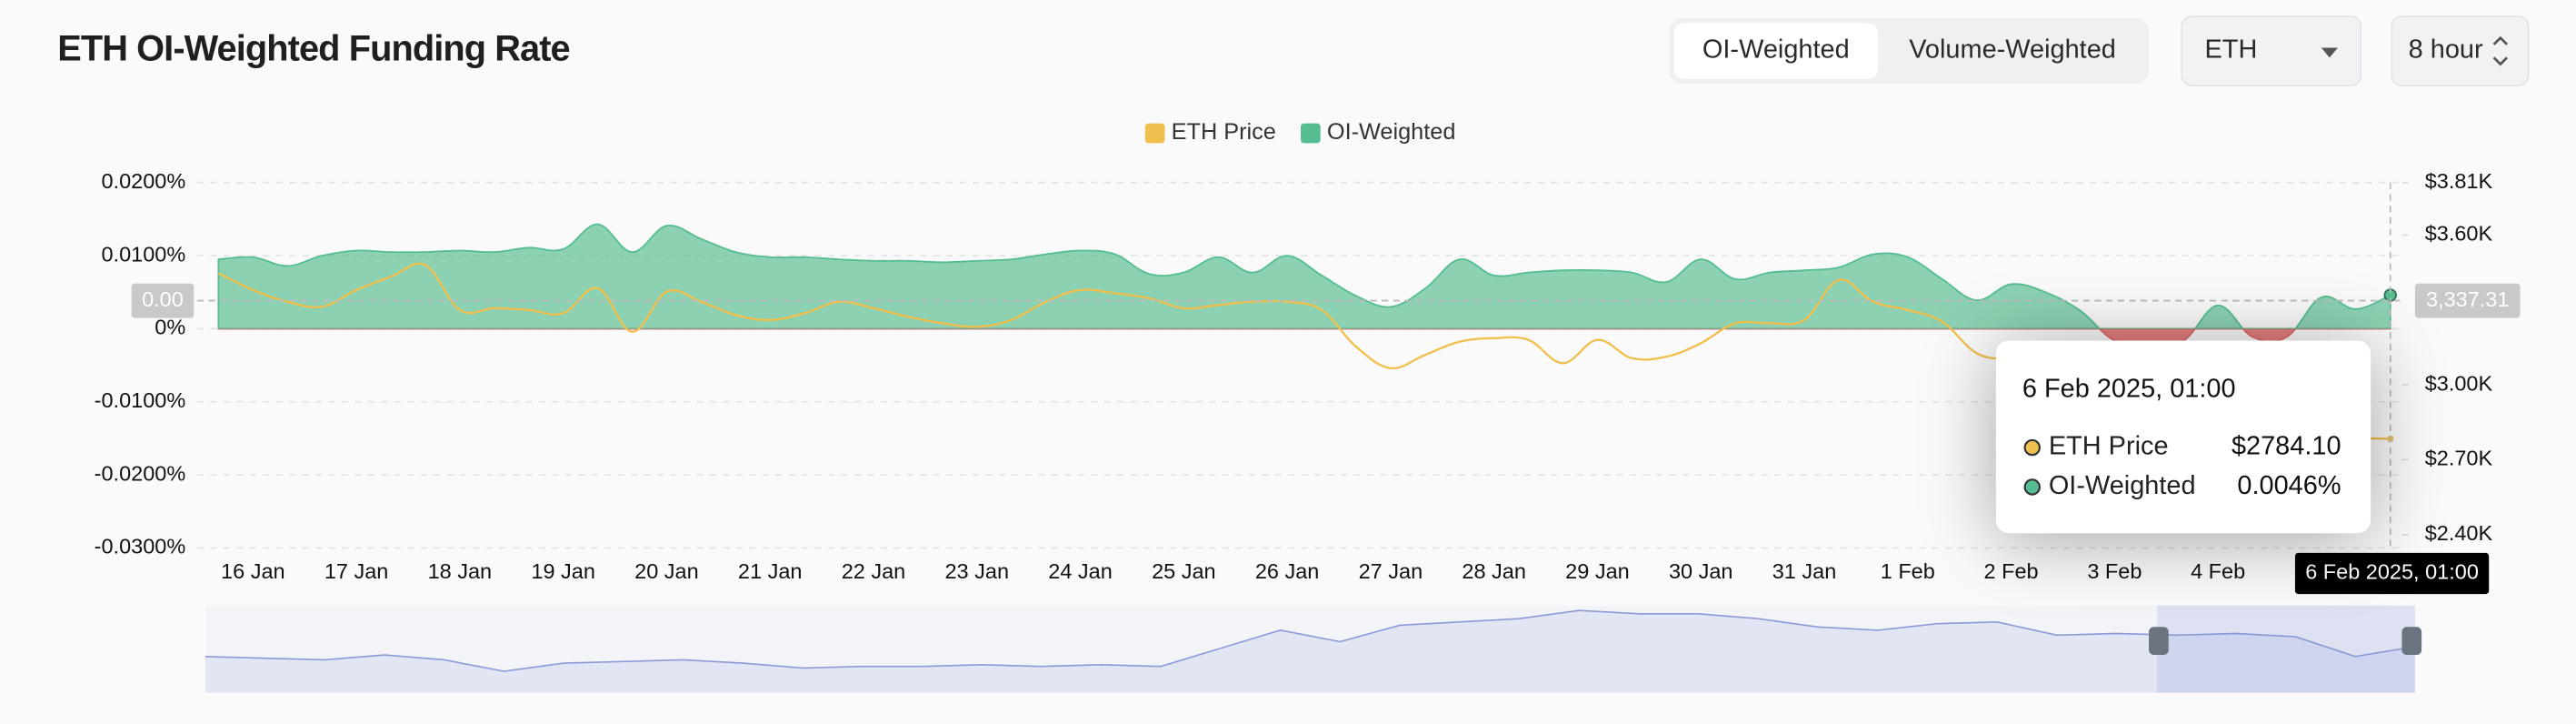 The height and width of the screenshot is (724, 2576). Describe the element at coordinates (170, 327) in the screenshot. I see `y-tick-label: 0%` at that location.